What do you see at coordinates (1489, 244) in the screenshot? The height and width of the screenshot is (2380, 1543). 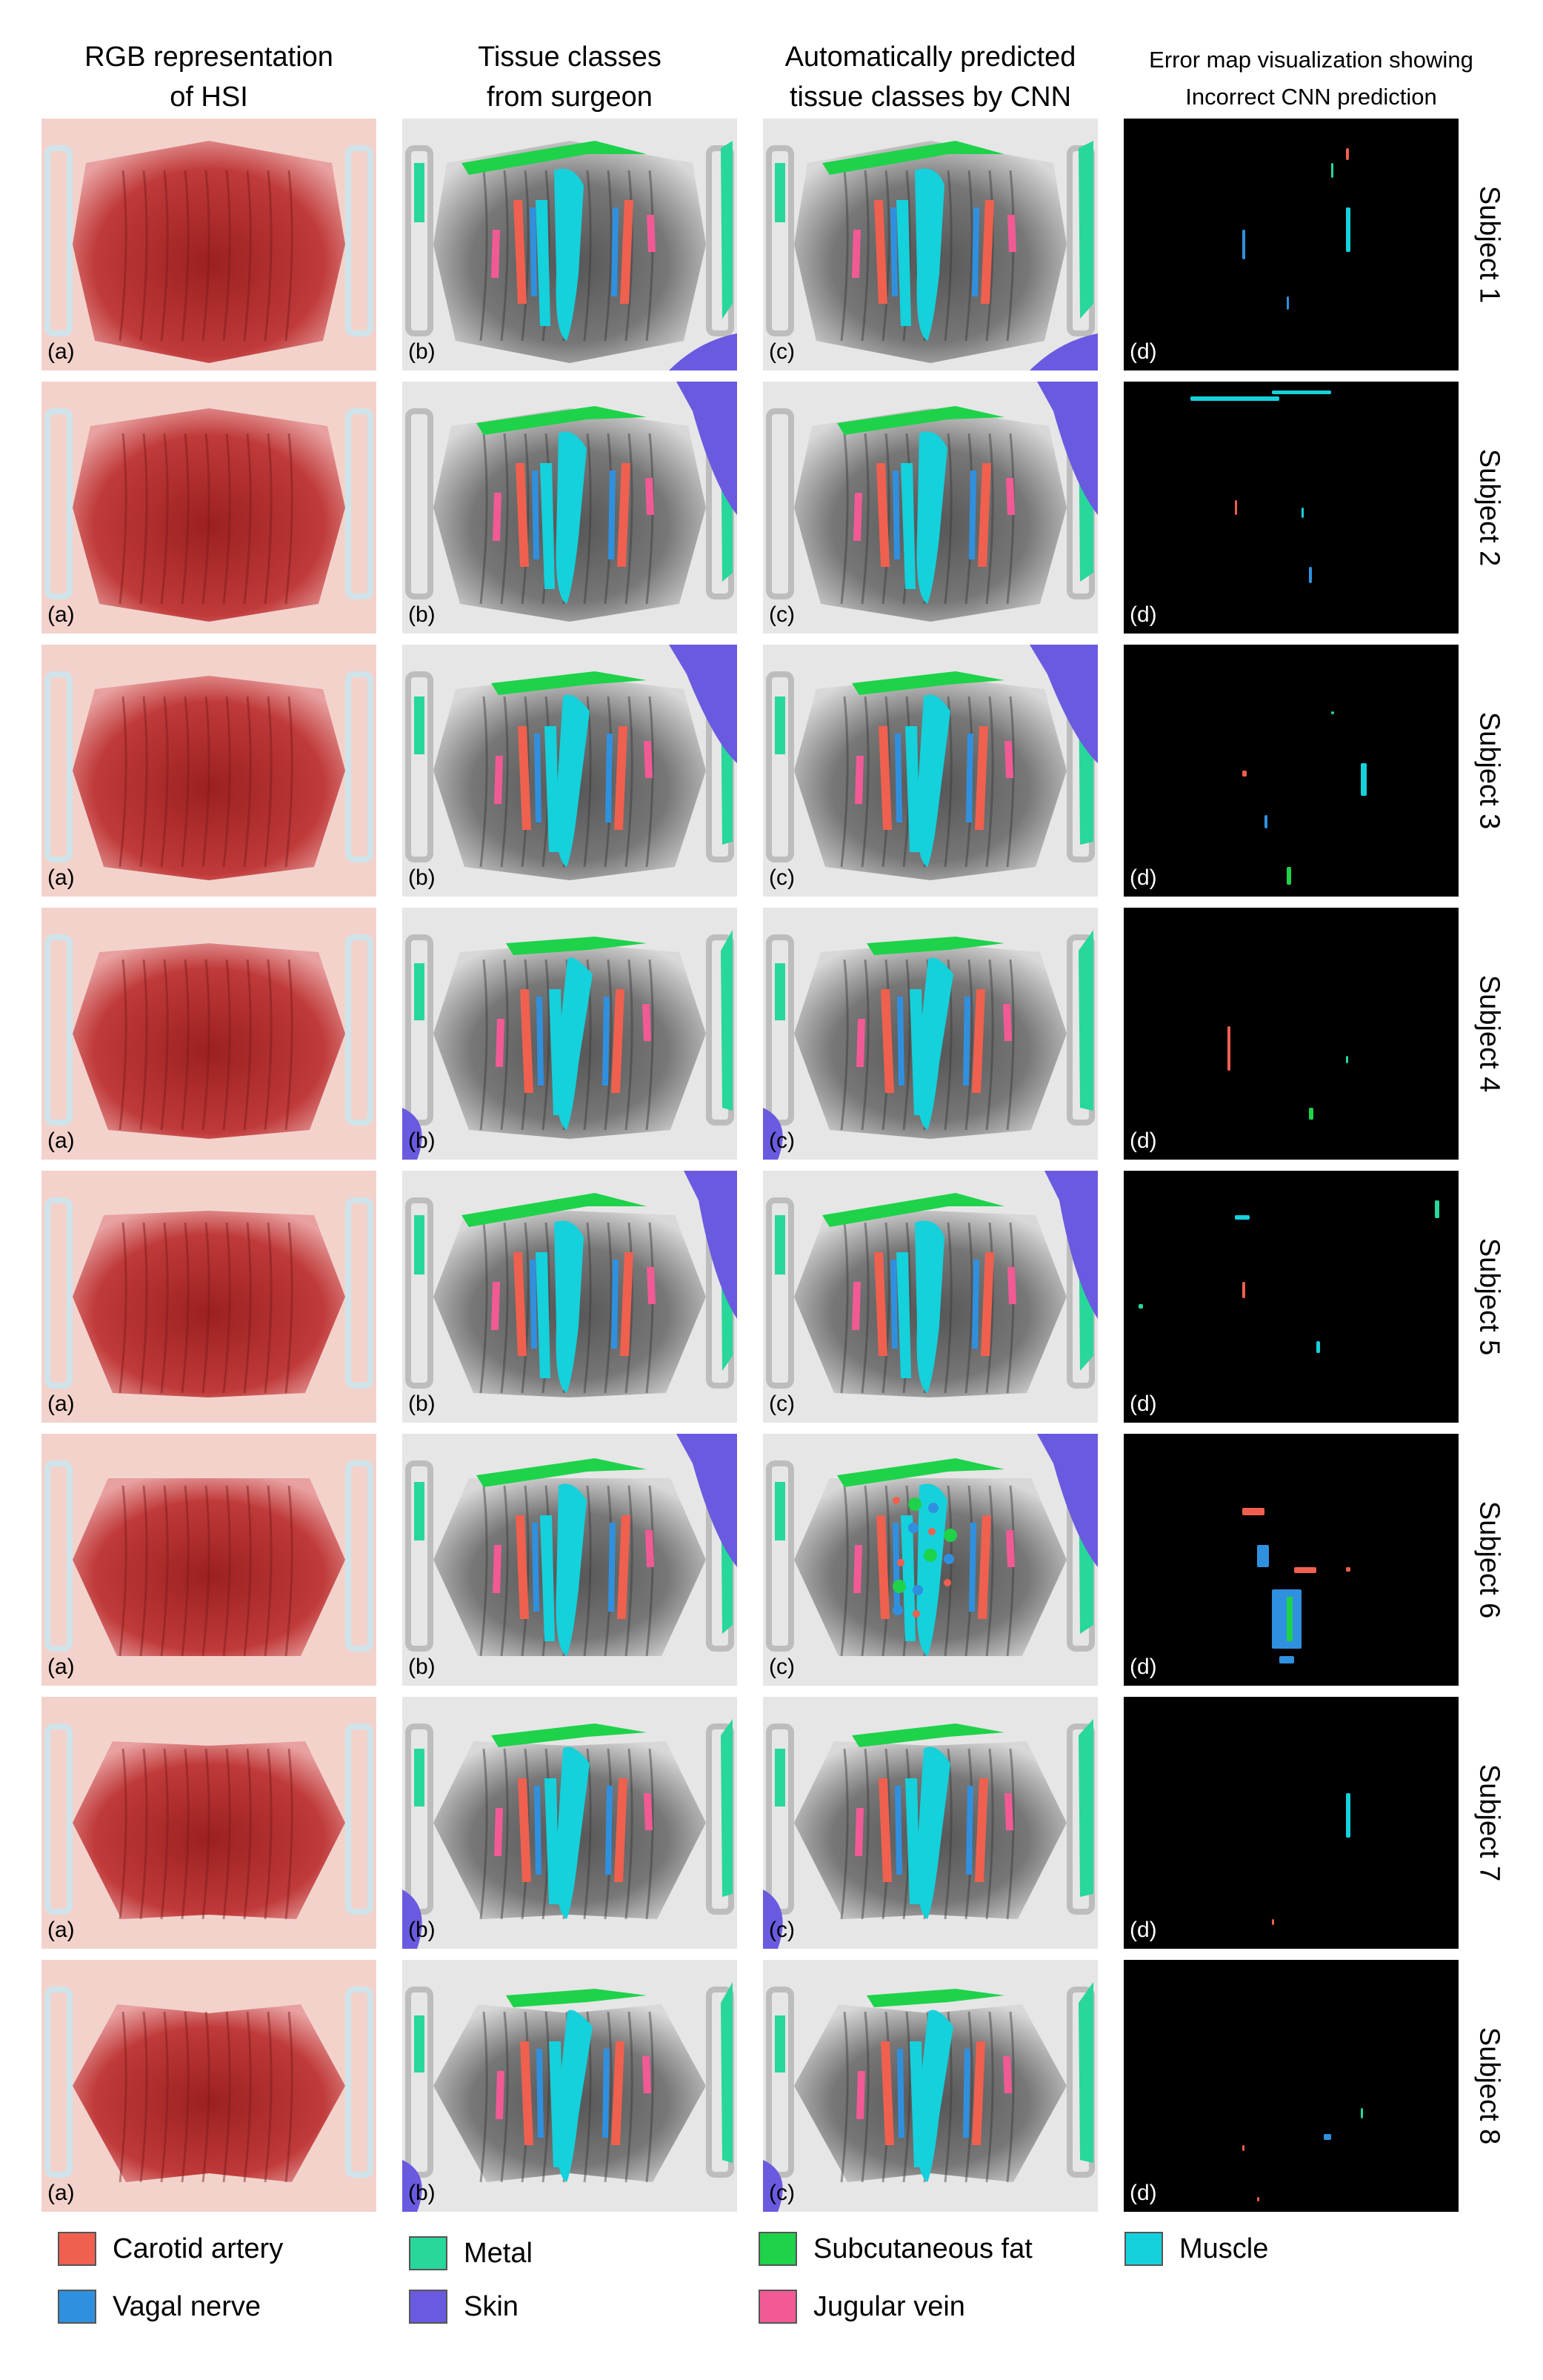 I see `subject-label: Subject 1` at bounding box center [1489, 244].